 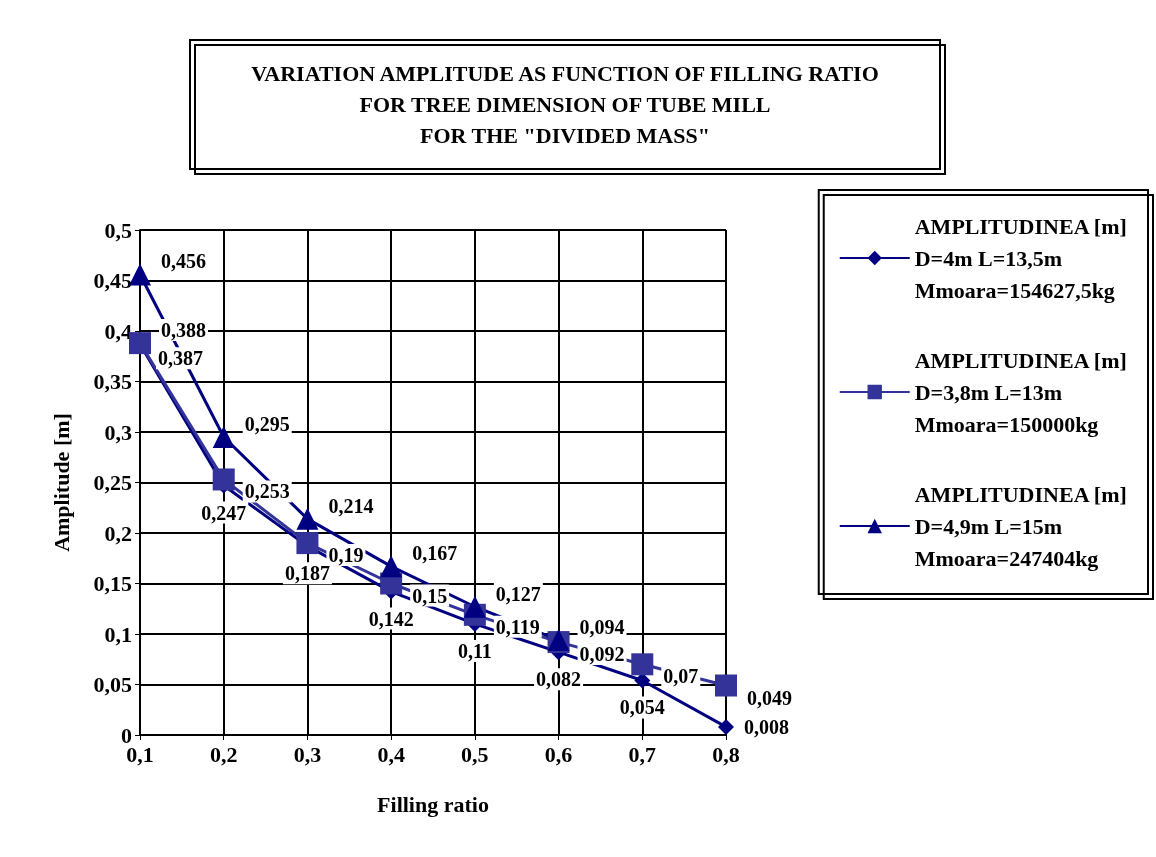 I want to click on data-label: 0,008, so click(x=766, y=726).